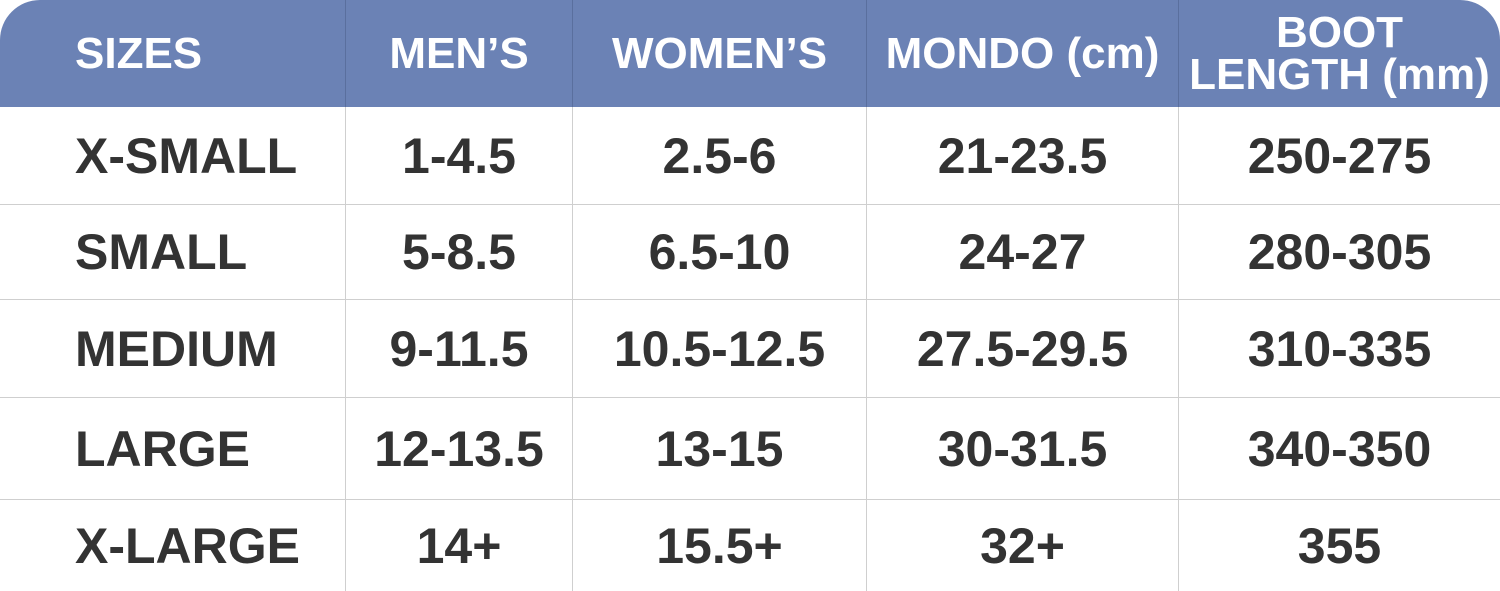 This screenshot has width=1500, height=591. Describe the element at coordinates (458, 53) in the screenshot. I see `column-header: MEN’S` at that location.